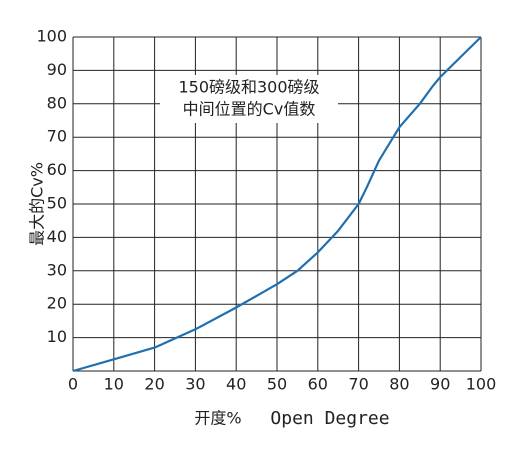 This screenshot has width=515, height=468. Describe the element at coordinates (154, 384) in the screenshot. I see `x-tick-label: 20` at that location.